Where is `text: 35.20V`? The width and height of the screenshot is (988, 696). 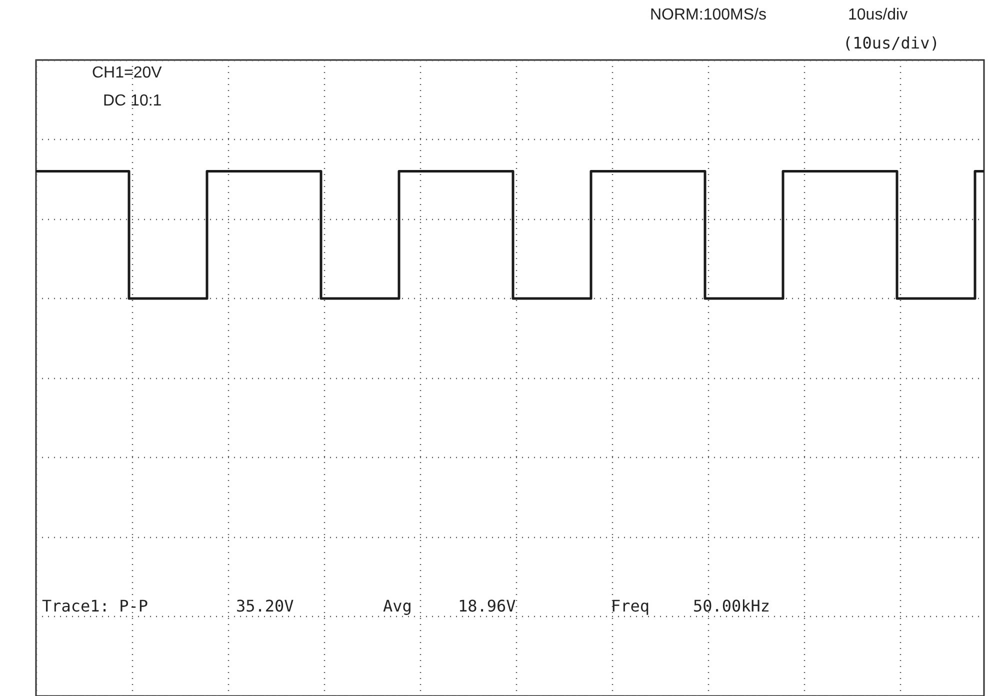
text: 35.20V is located at coordinates (265, 606).